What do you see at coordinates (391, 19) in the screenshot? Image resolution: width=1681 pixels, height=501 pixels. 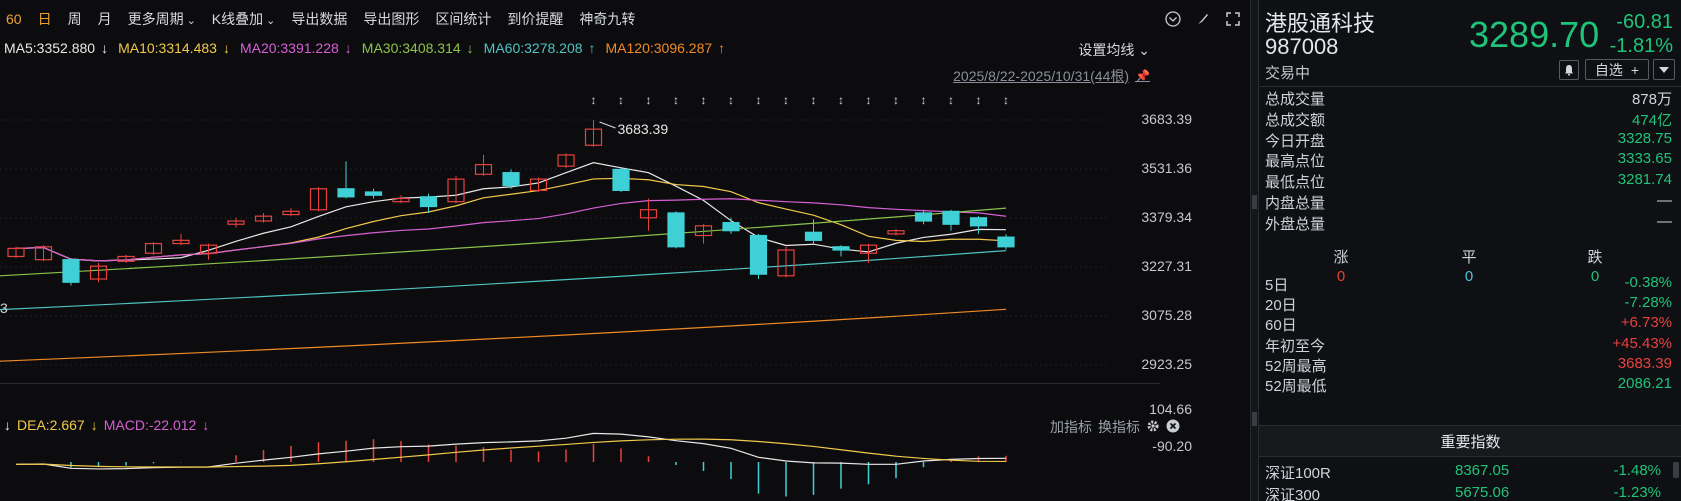 I see `toolbar-item: 导出图形` at bounding box center [391, 19].